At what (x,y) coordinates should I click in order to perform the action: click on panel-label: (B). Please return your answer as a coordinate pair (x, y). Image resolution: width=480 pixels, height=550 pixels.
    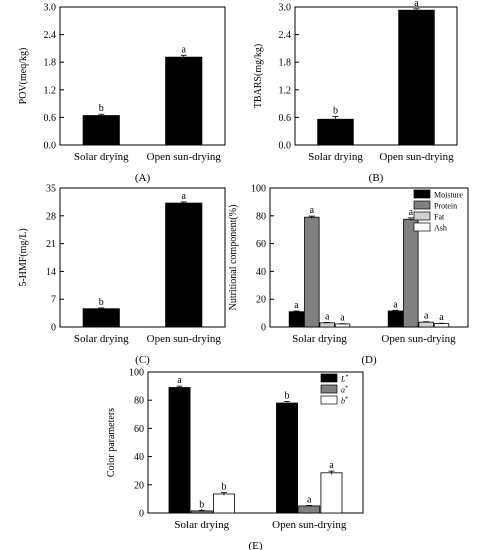
    Looking at the image, I should click on (376, 178).